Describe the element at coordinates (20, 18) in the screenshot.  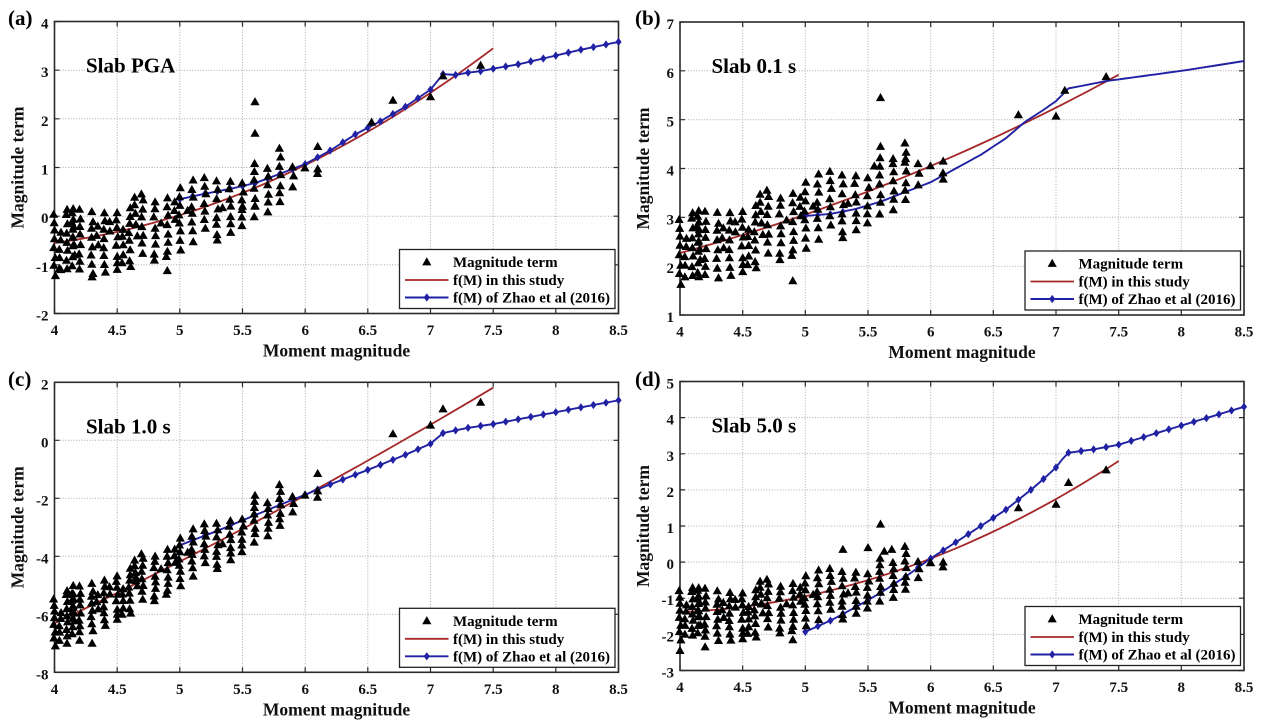
I see `svg-text: (a)` at that location.